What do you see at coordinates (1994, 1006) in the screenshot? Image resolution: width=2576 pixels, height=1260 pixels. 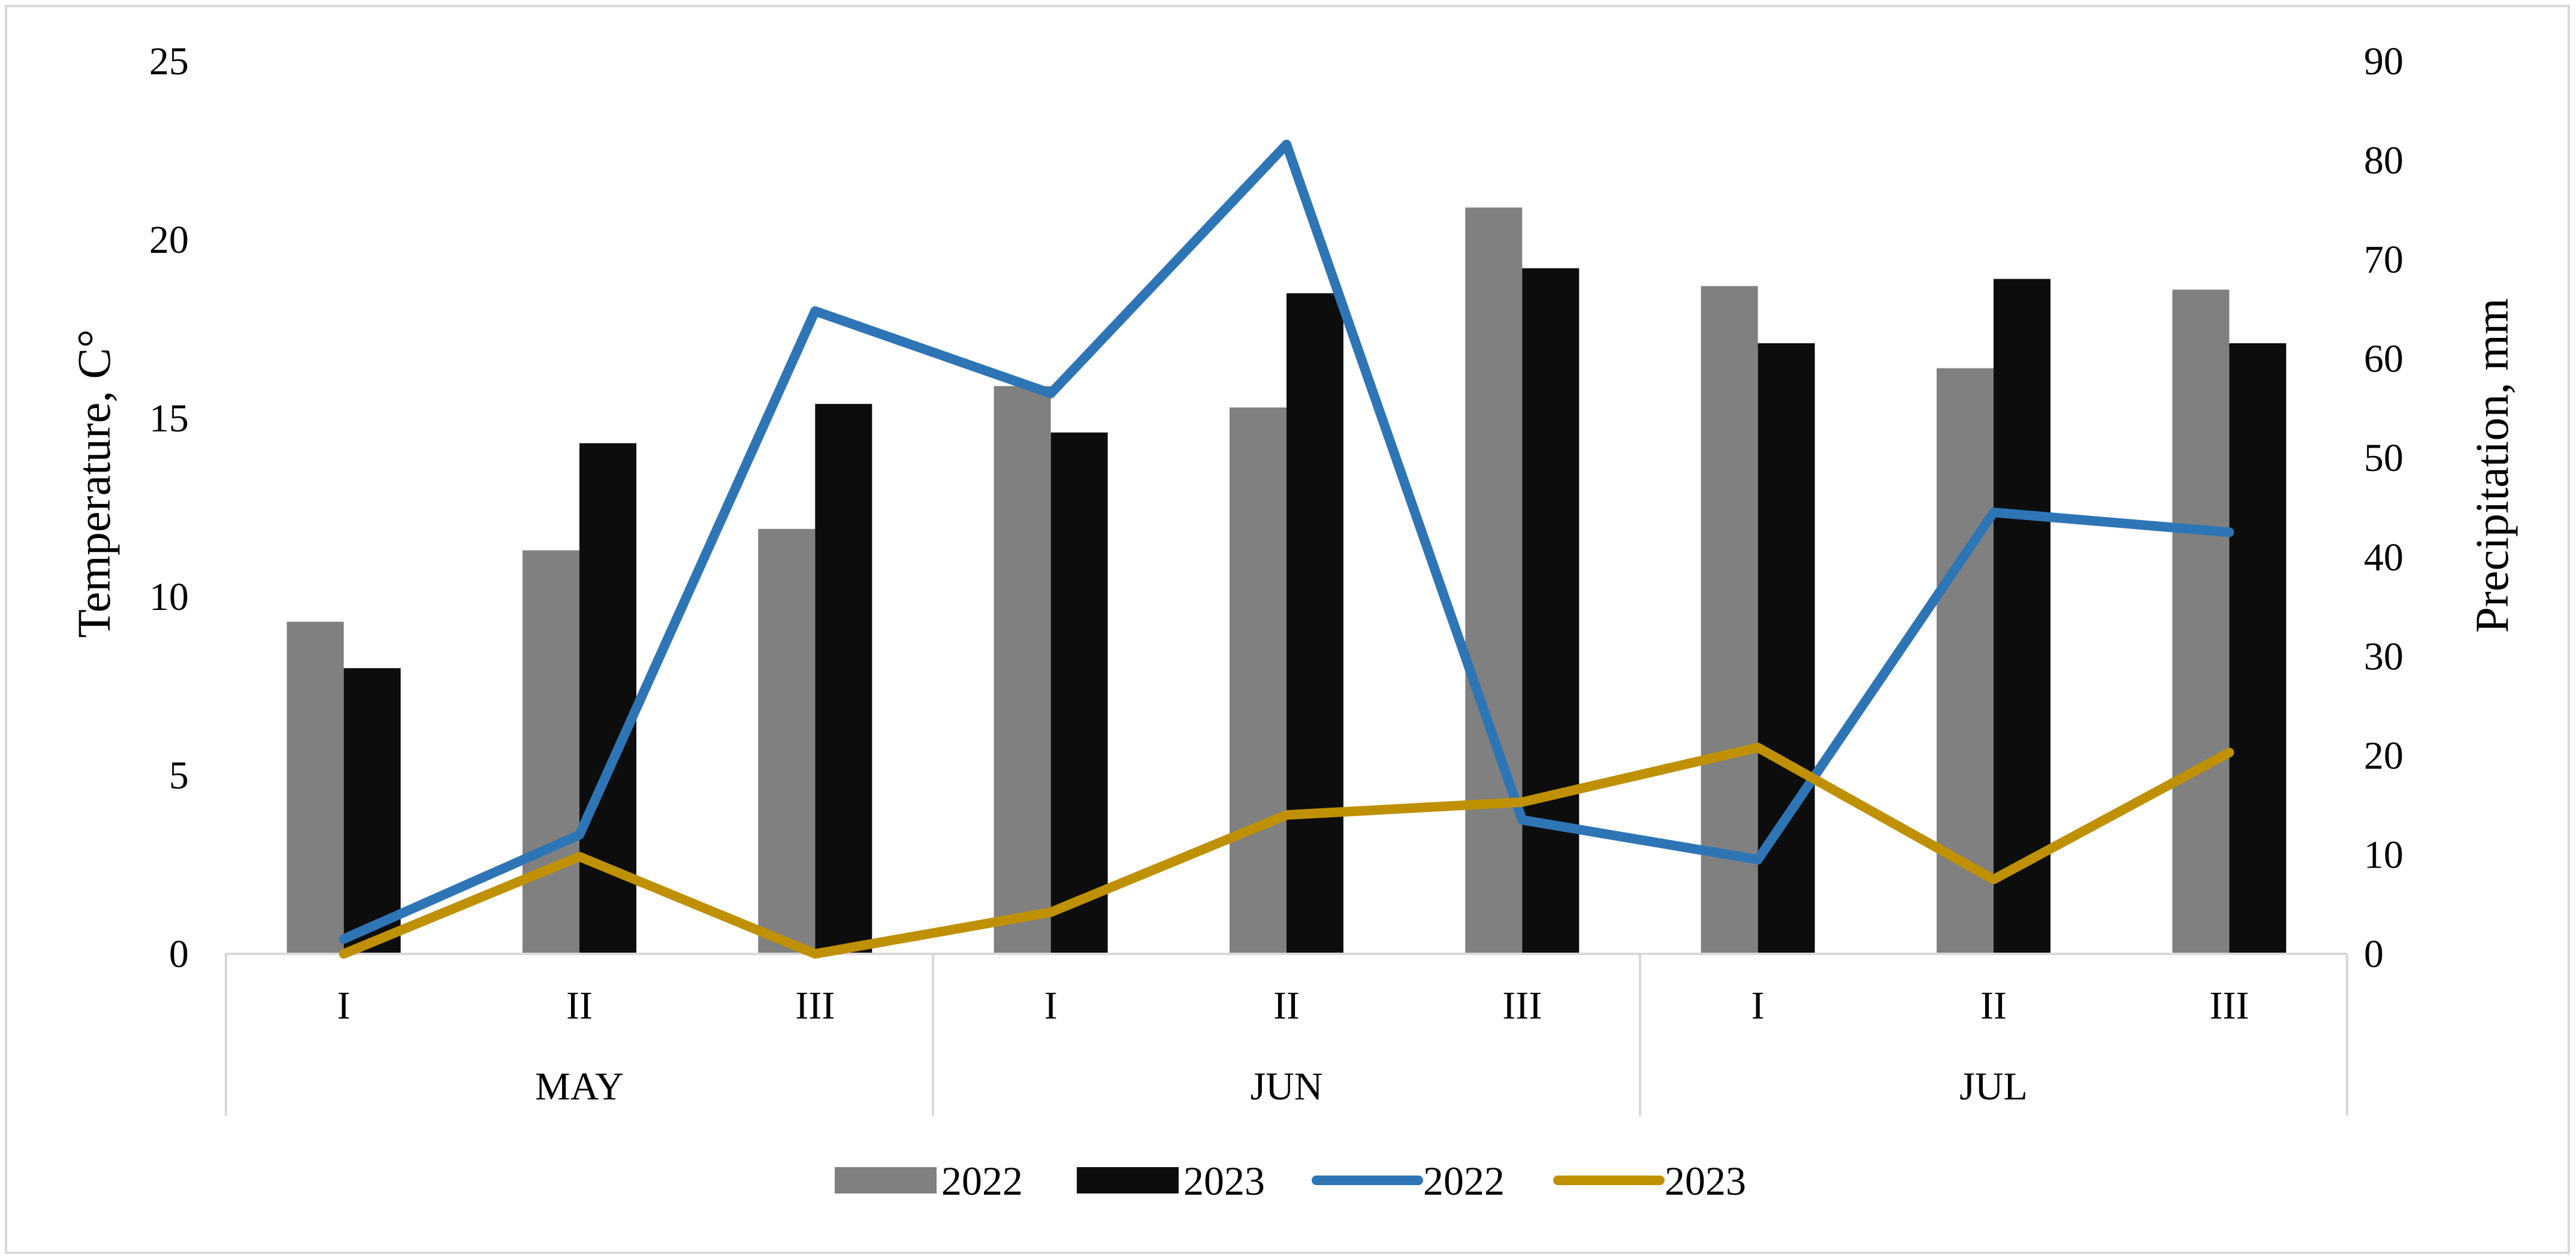 I see `x-tick-label-7: II` at bounding box center [1994, 1006].